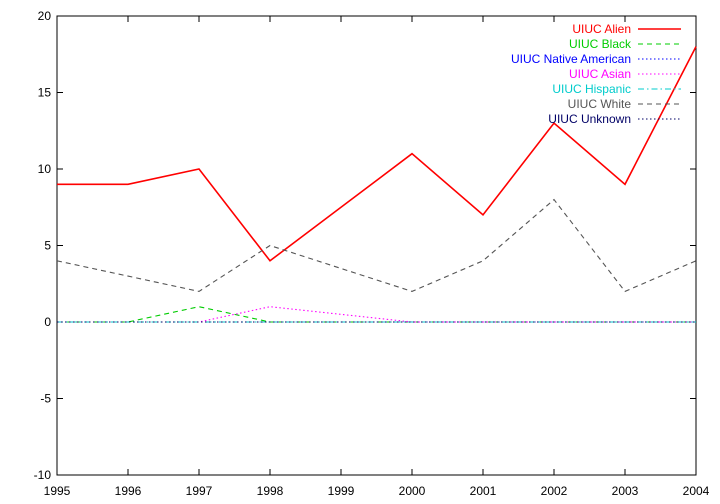 This screenshot has width=720, height=504. What do you see at coordinates (43, 475) in the screenshot?
I see `y-tick-label: -10` at bounding box center [43, 475].